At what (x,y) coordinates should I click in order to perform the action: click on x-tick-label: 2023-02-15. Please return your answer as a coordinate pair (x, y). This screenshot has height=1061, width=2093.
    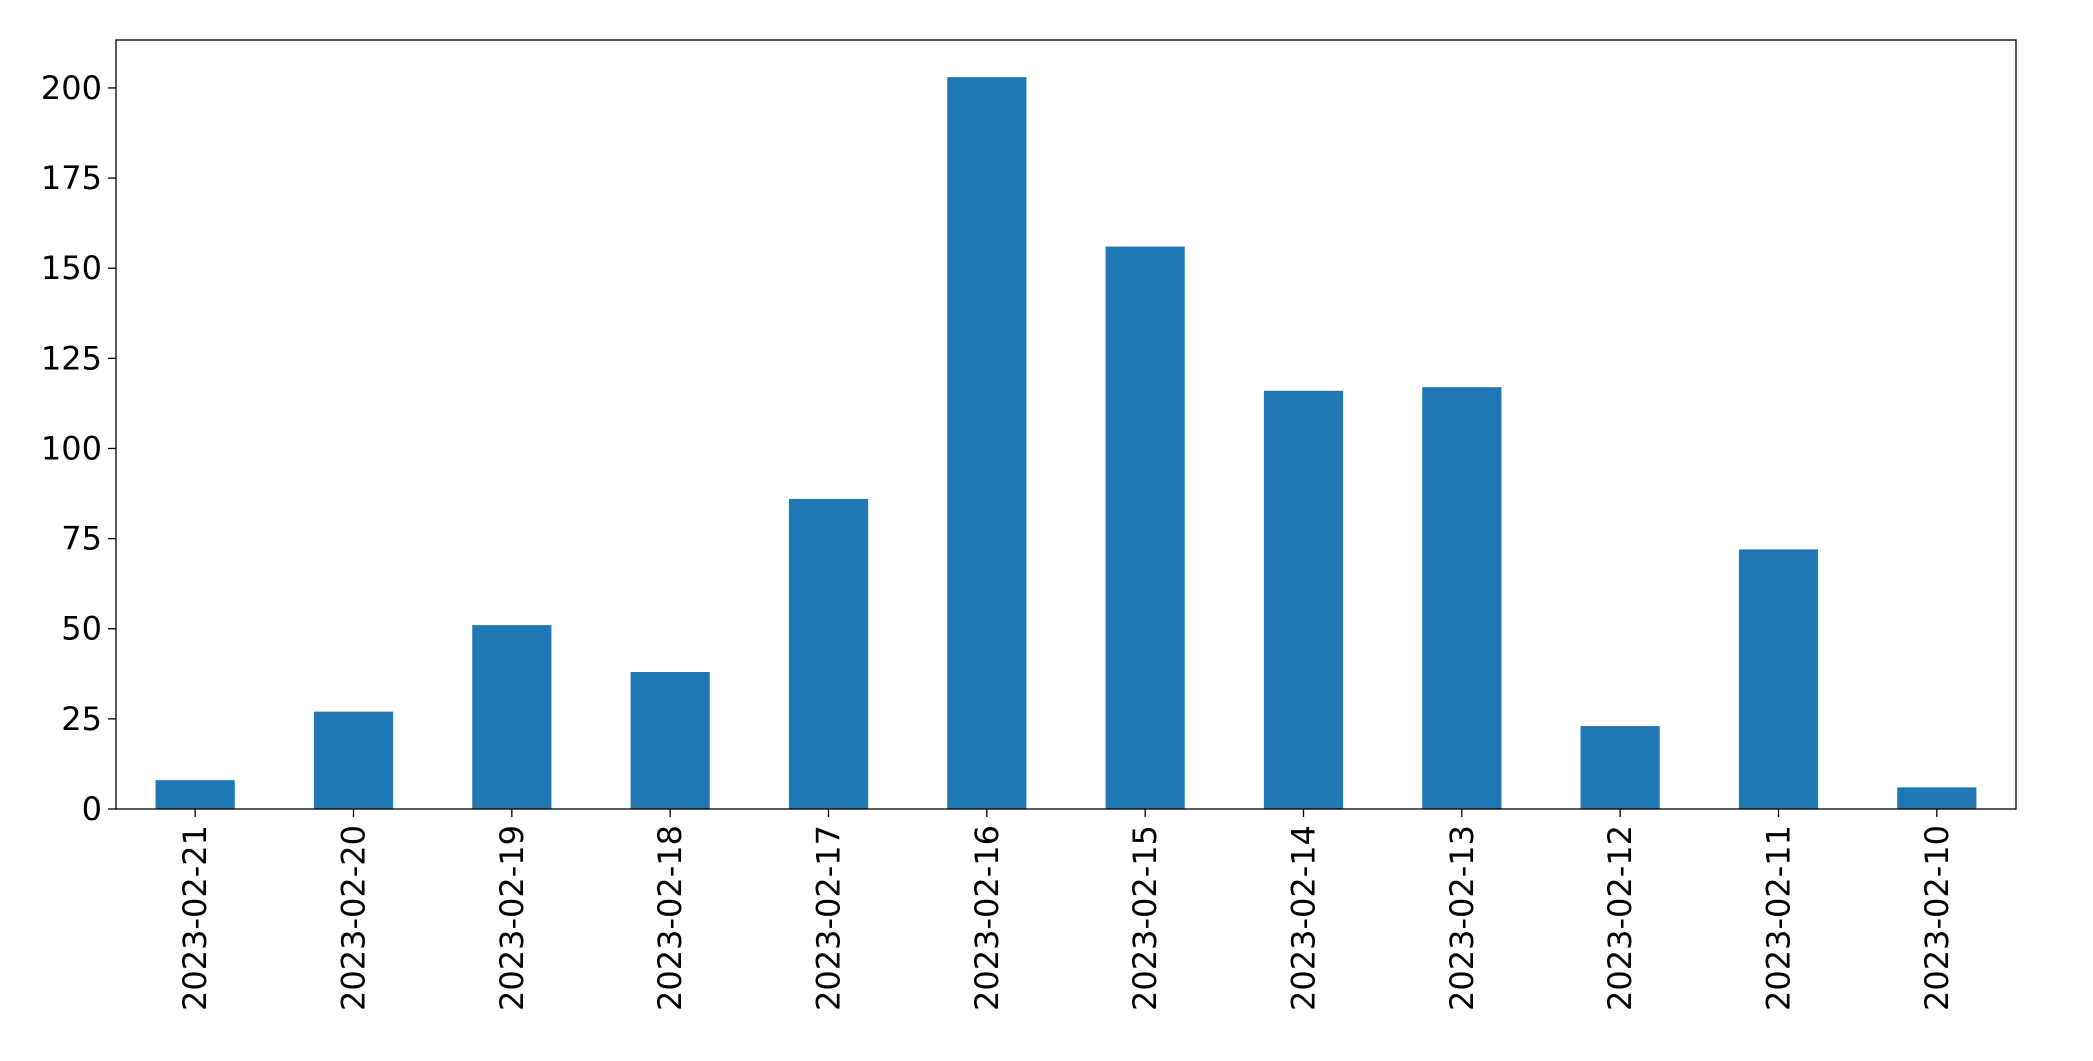
    Looking at the image, I should click on (1145, 918).